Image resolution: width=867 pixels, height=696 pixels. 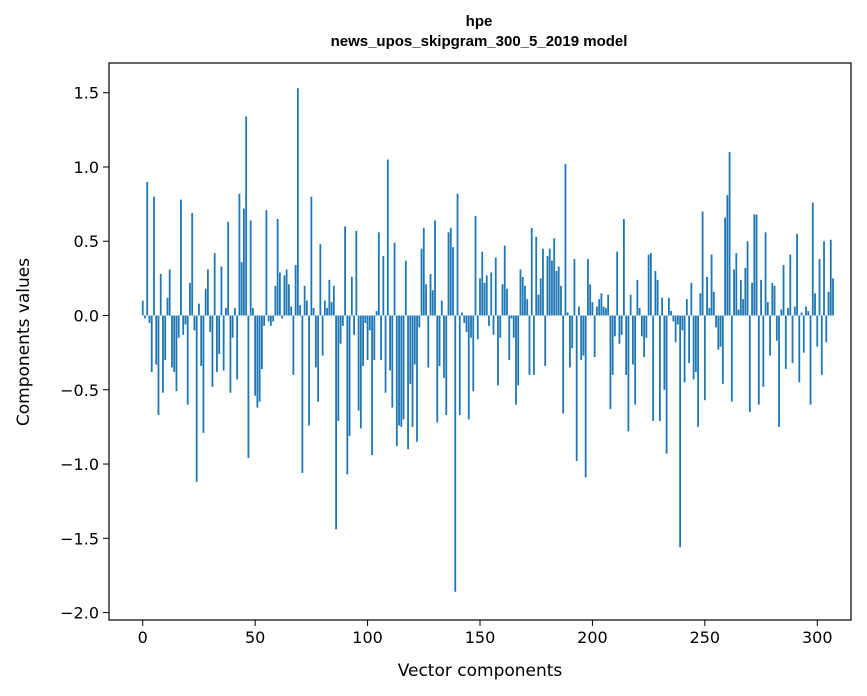 What do you see at coordinates (480, 637) in the screenshot?
I see `x-tick-label-150: 150` at bounding box center [480, 637].